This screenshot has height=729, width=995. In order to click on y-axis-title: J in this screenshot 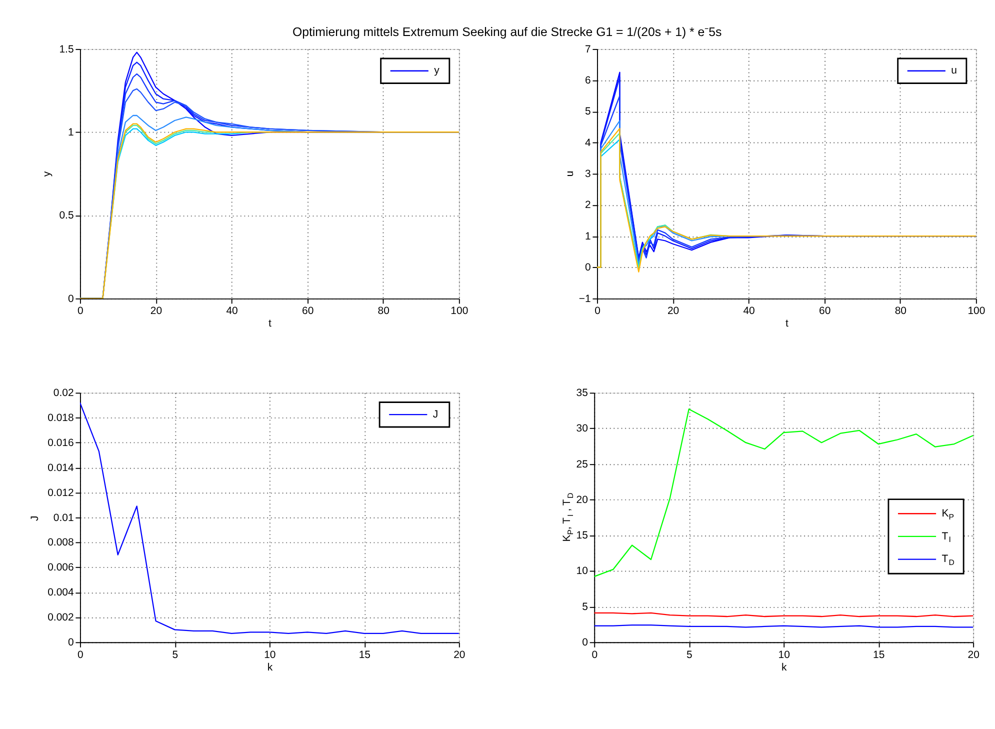, I will do `click(36, 518)`.